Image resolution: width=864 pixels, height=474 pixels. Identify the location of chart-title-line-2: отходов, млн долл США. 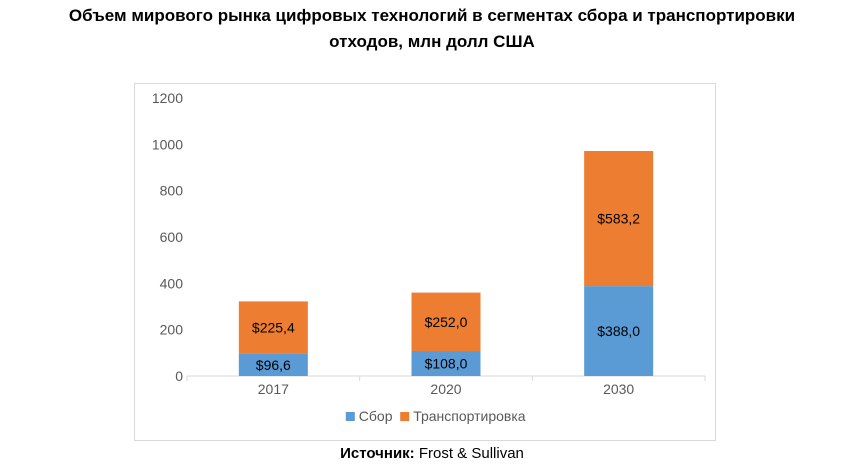
(432, 41).